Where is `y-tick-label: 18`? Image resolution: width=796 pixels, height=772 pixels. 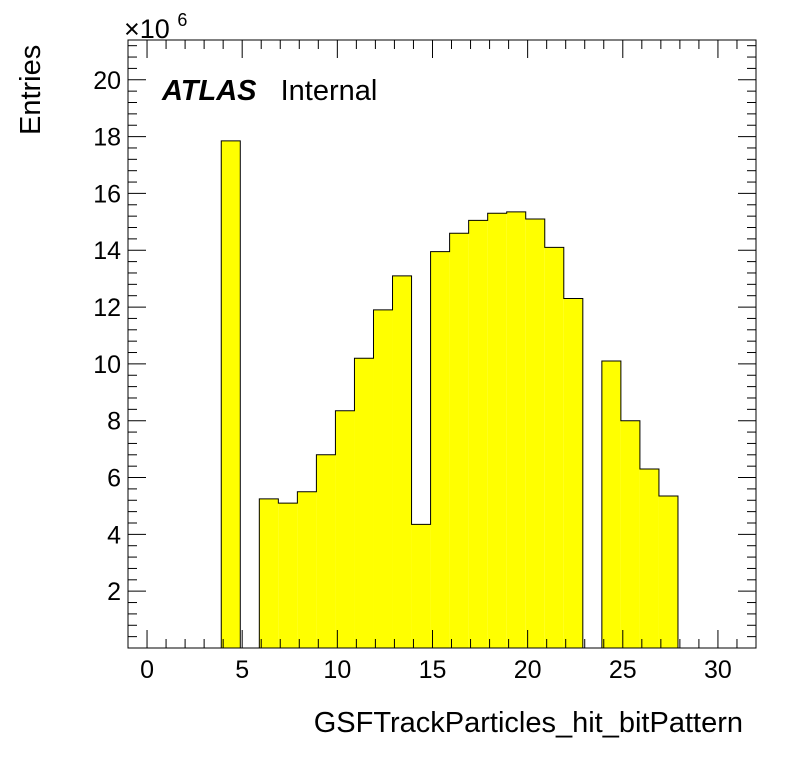
y-tick-label: 18 is located at coordinates (107, 138).